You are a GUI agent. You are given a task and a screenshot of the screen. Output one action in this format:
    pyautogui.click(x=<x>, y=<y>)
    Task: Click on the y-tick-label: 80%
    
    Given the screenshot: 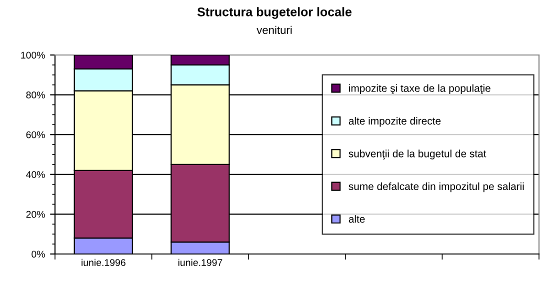 What is the action you would take?
    pyautogui.click(x=35, y=95)
    